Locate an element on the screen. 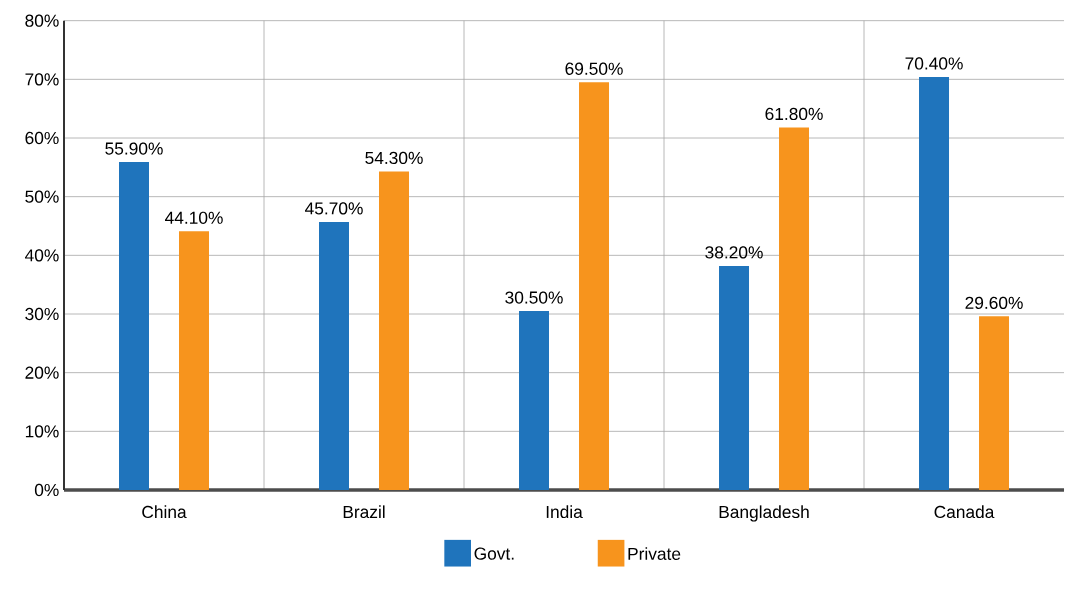 The height and width of the screenshot is (599, 1073). x-tick-label: Bangladesh is located at coordinates (764, 513).